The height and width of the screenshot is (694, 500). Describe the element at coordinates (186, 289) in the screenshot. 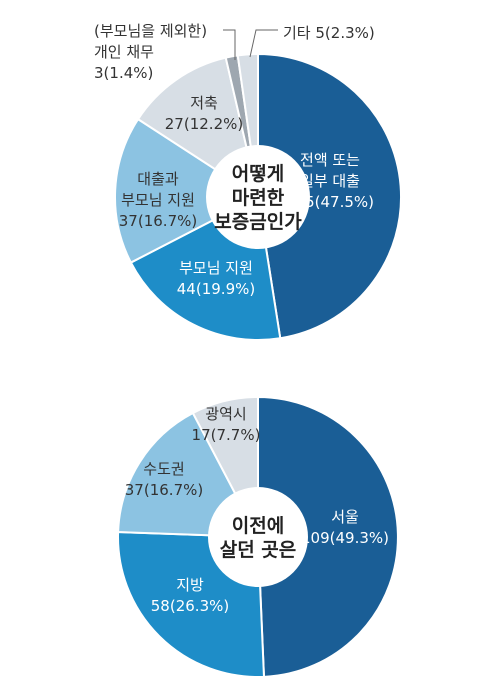

I see `slice-label-count: 44` at that location.